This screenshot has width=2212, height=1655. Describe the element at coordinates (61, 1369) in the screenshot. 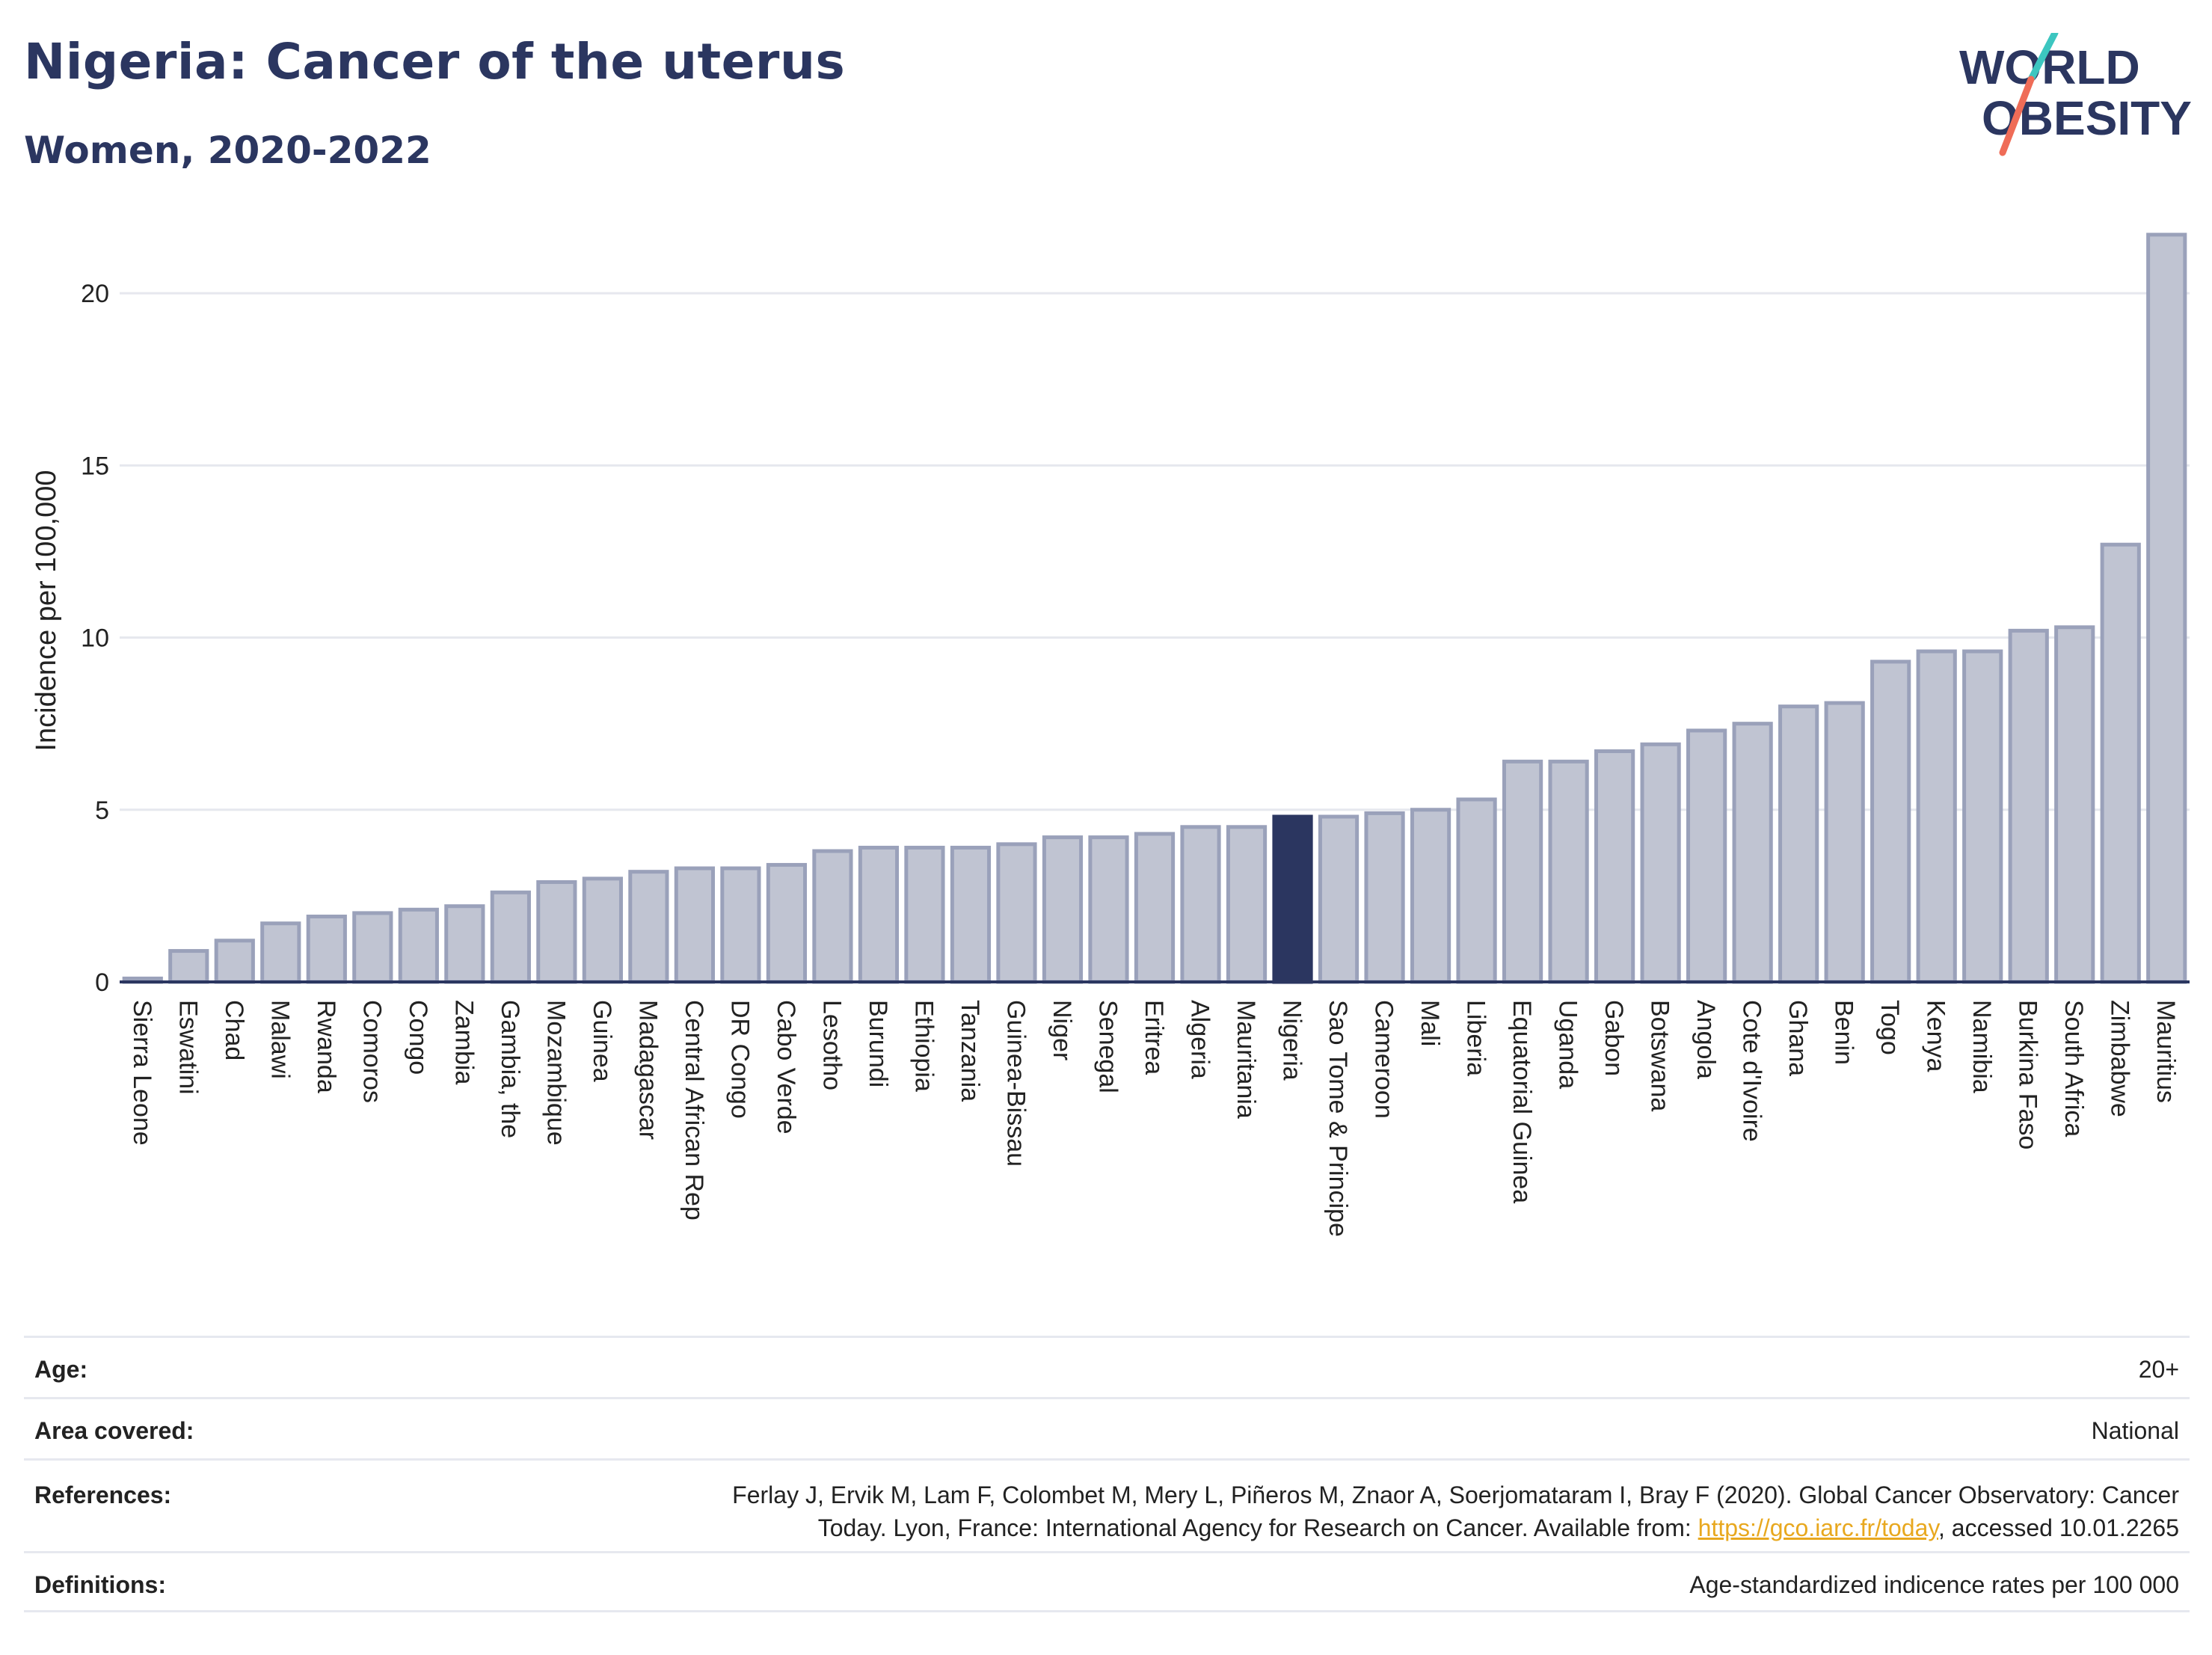

I see `age-label: Age:` at that location.